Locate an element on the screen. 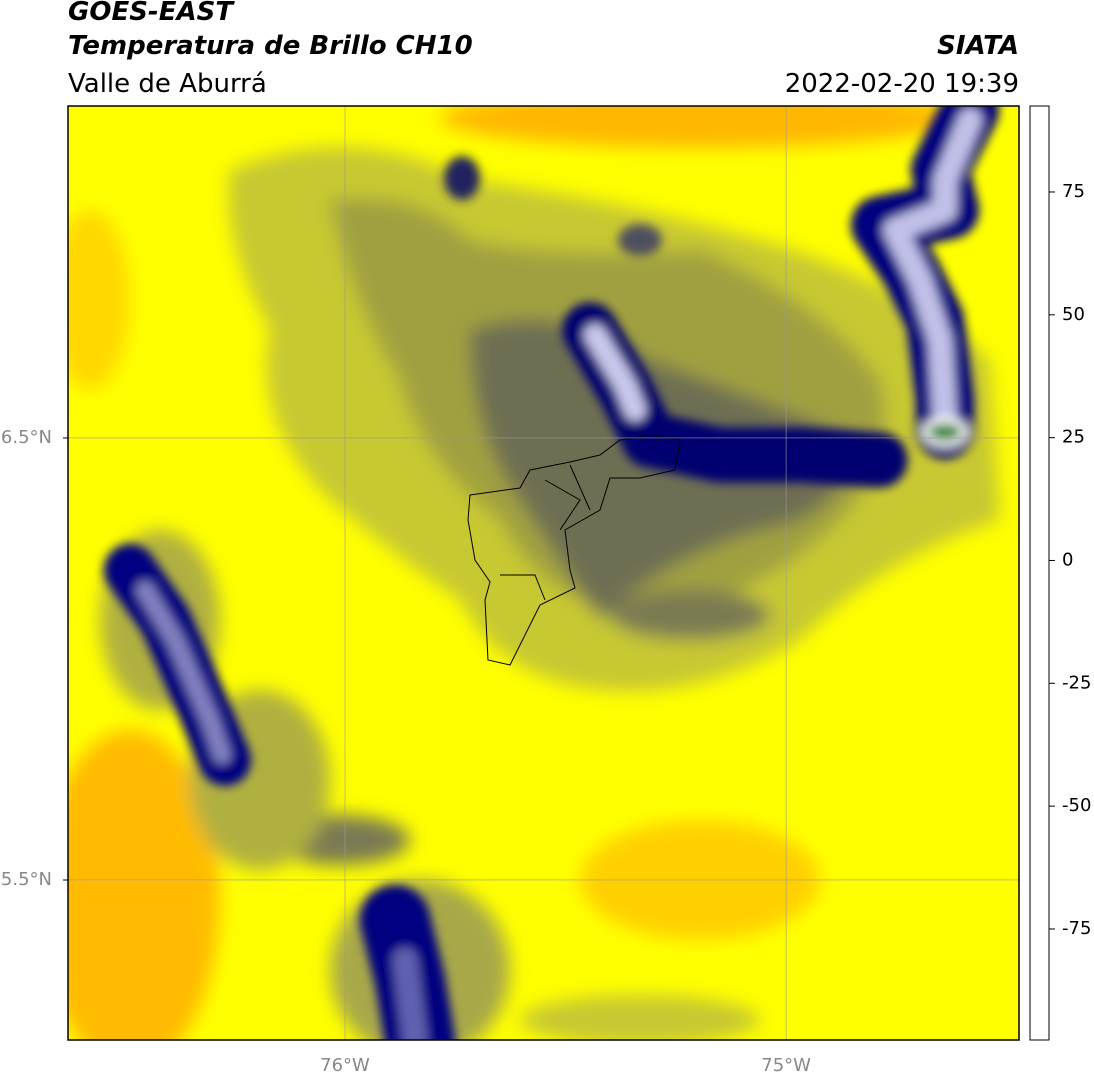 Image resolution: width=1094 pixels, height=1078 pixels. colorbar is located at coordinates (1039, 573).